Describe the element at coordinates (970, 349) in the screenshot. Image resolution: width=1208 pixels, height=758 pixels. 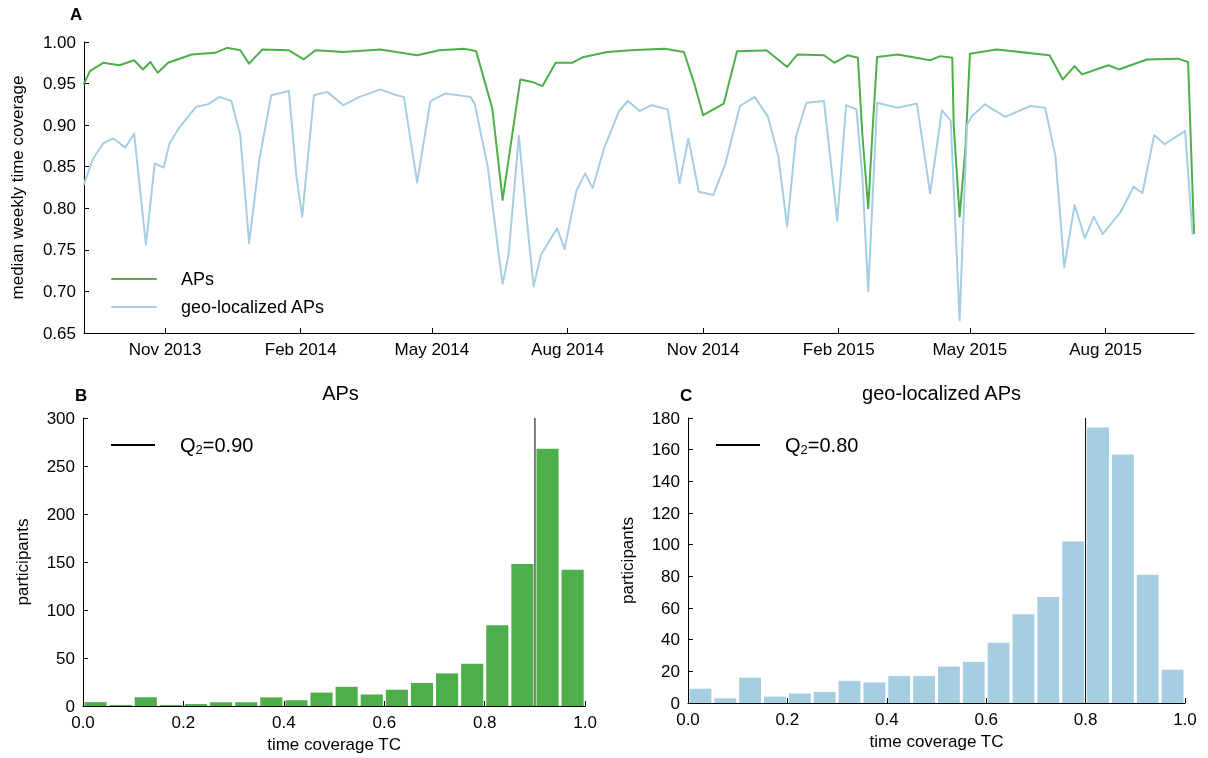
I see `x-tick-label: May 2015` at that location.